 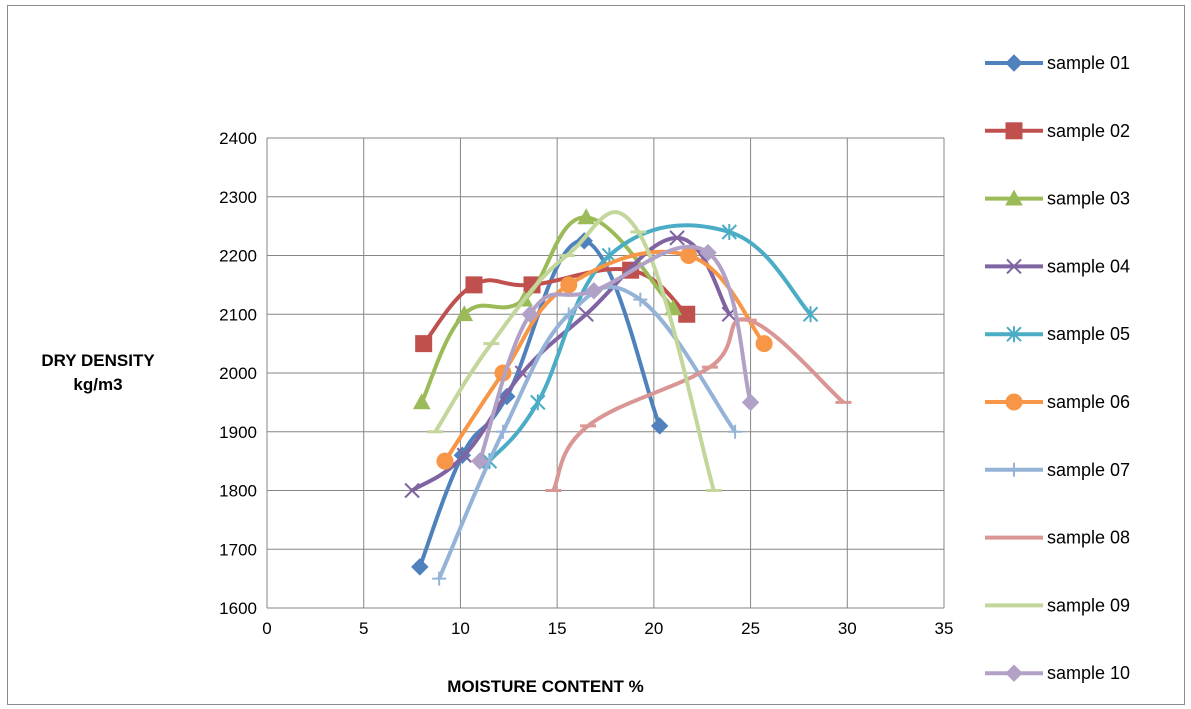 What do you see at coordinates (238, 197) in the screenshot?
I see `y-tick-label: 2300` at bounding box center [238, 197].